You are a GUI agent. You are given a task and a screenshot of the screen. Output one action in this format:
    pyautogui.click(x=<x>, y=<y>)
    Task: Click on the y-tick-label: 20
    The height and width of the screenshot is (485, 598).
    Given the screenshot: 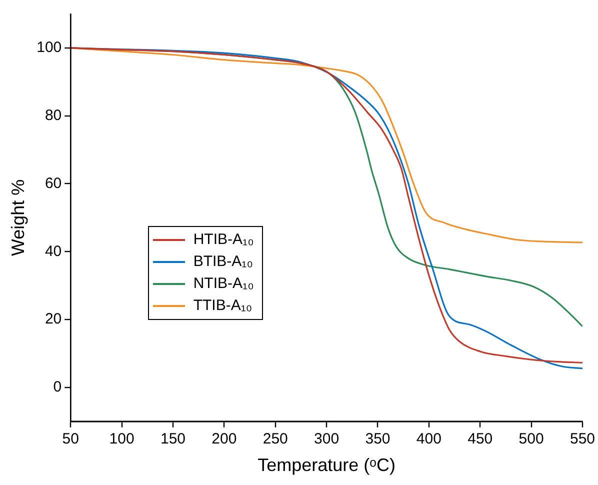 What is the action you would take?
    pyautogui.click(x=53, y=319)
    